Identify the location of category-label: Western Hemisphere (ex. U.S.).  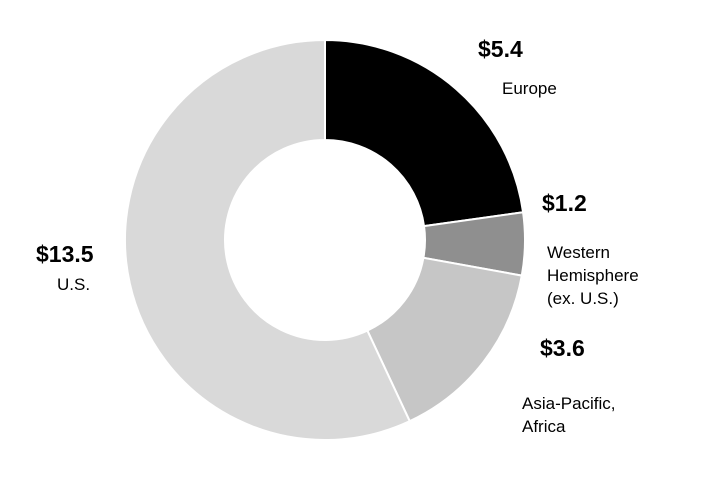
(593, 275).